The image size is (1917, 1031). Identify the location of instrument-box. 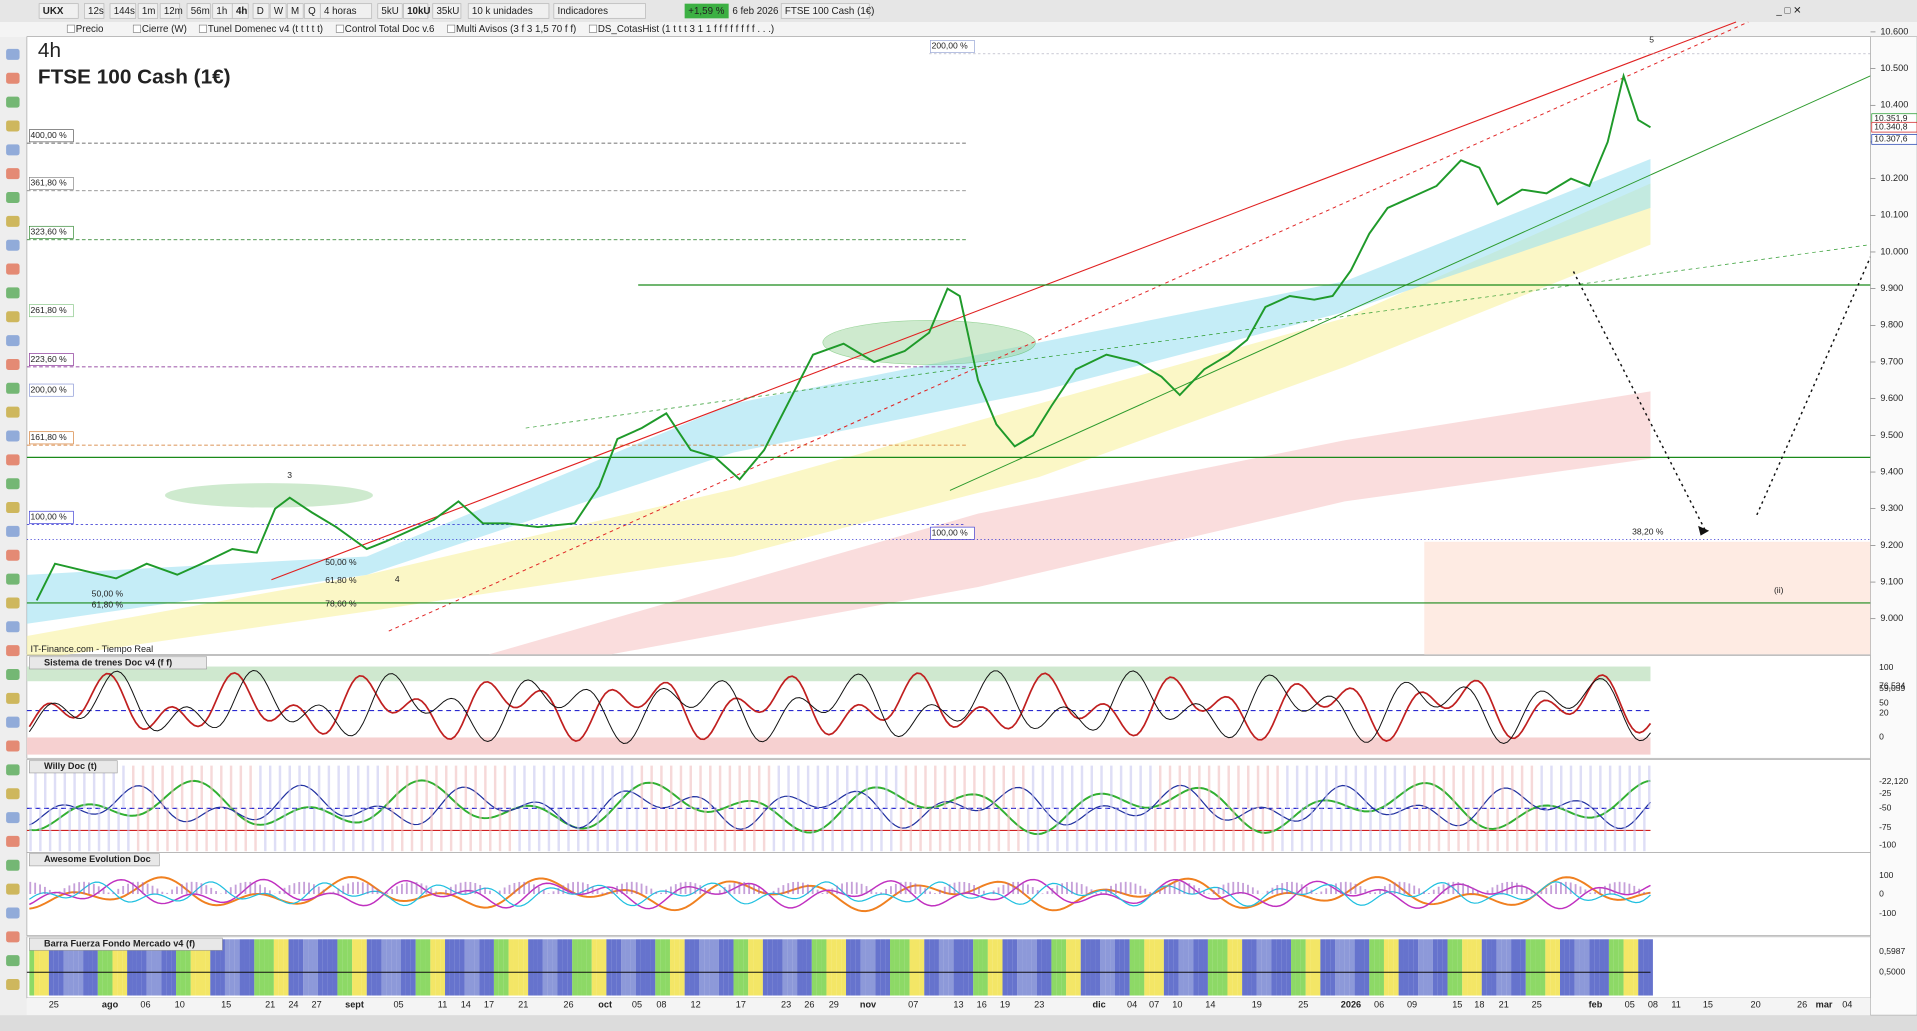
(825, 11).